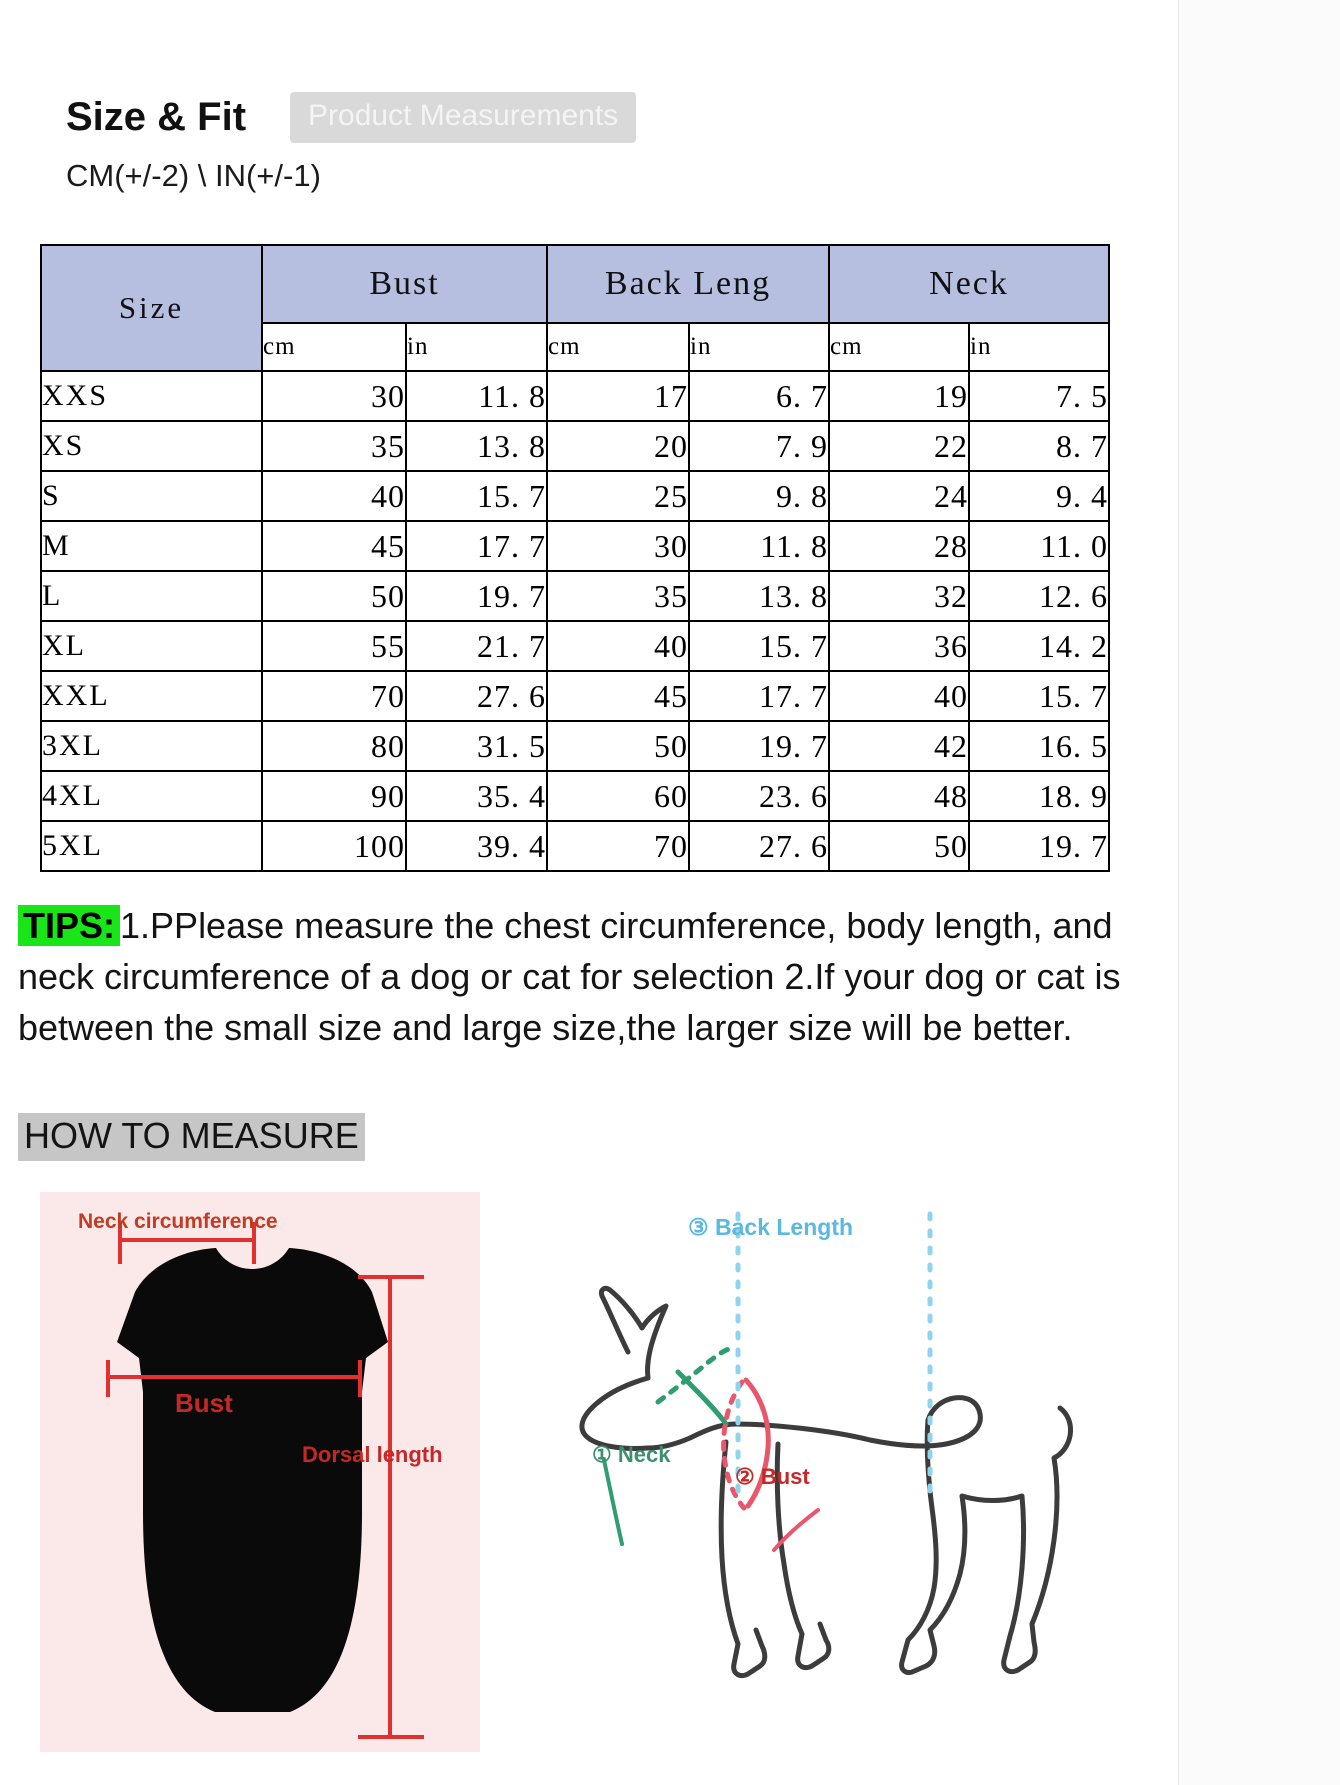 This screenshot has width=1340, height=1785. What do you see at coordinates (151, 446) in the screenshot?
I see `cell-size: XS` at bounding box center [151, 446].